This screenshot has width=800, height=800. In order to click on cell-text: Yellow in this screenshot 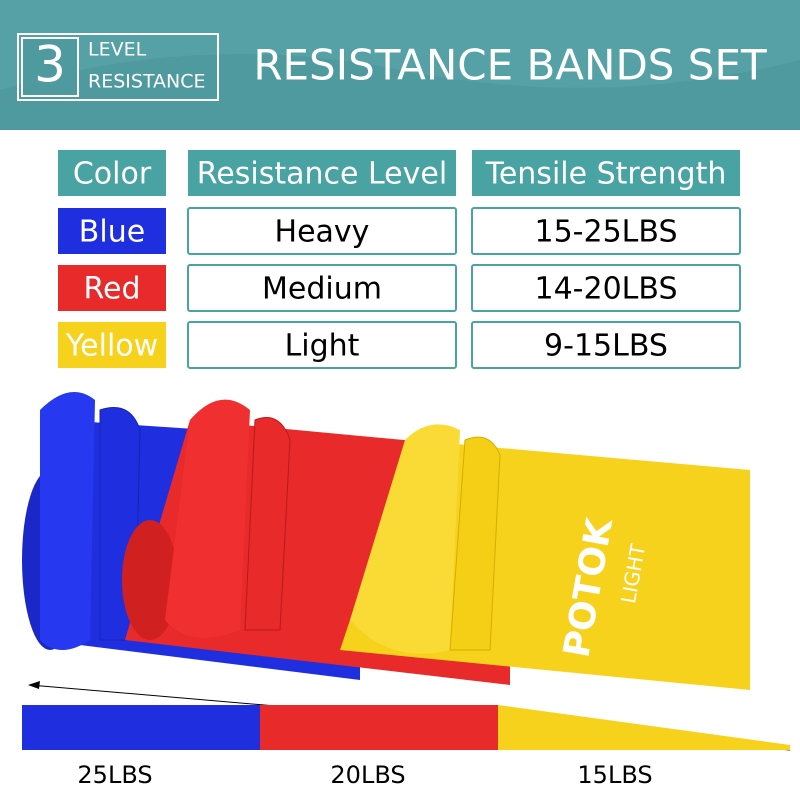, I will do `click(111, 346)`.